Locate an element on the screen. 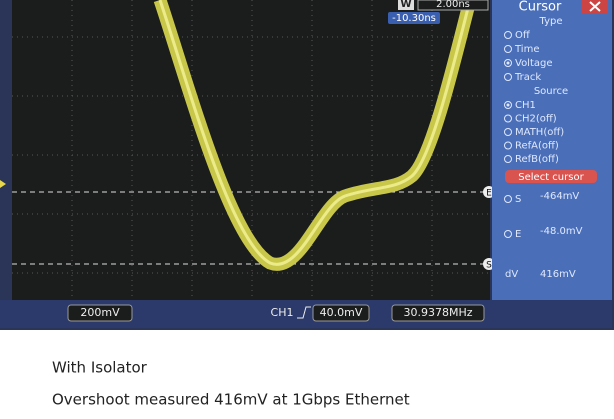 The height and width of the screenshot is (419, 614). frequency: 30.9378MHz is located at coordinates (437, 312).